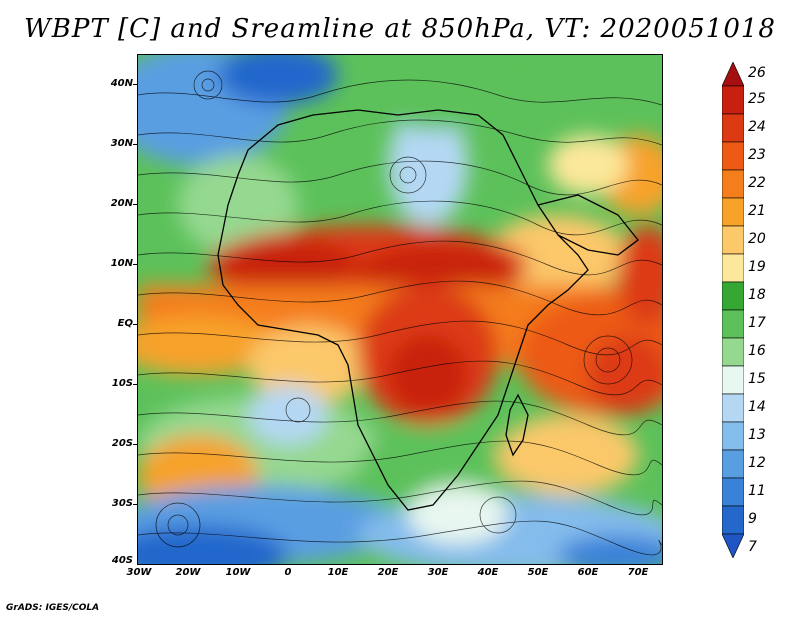 Image resolution: width=800 pixels, height=618 pixels. I want to click on colorbar-svg, so click(733, 310).